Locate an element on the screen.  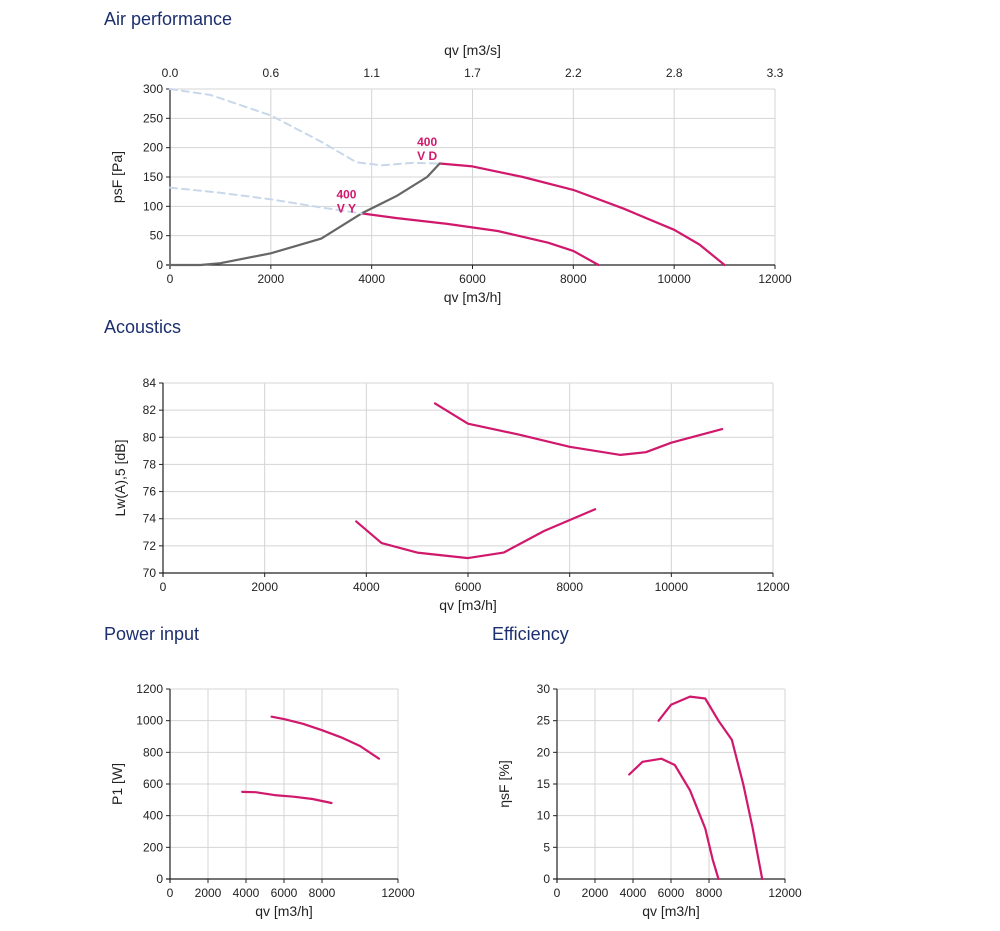
curve-annotation: V Y is located at coordinates (346, 209).